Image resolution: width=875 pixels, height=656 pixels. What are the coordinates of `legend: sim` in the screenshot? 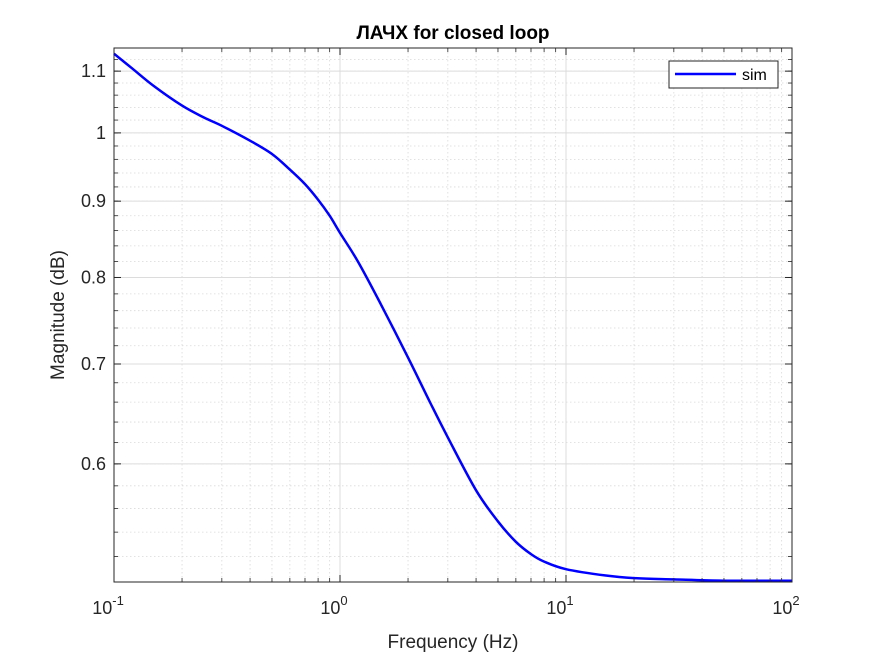 It's located at (723, 74).